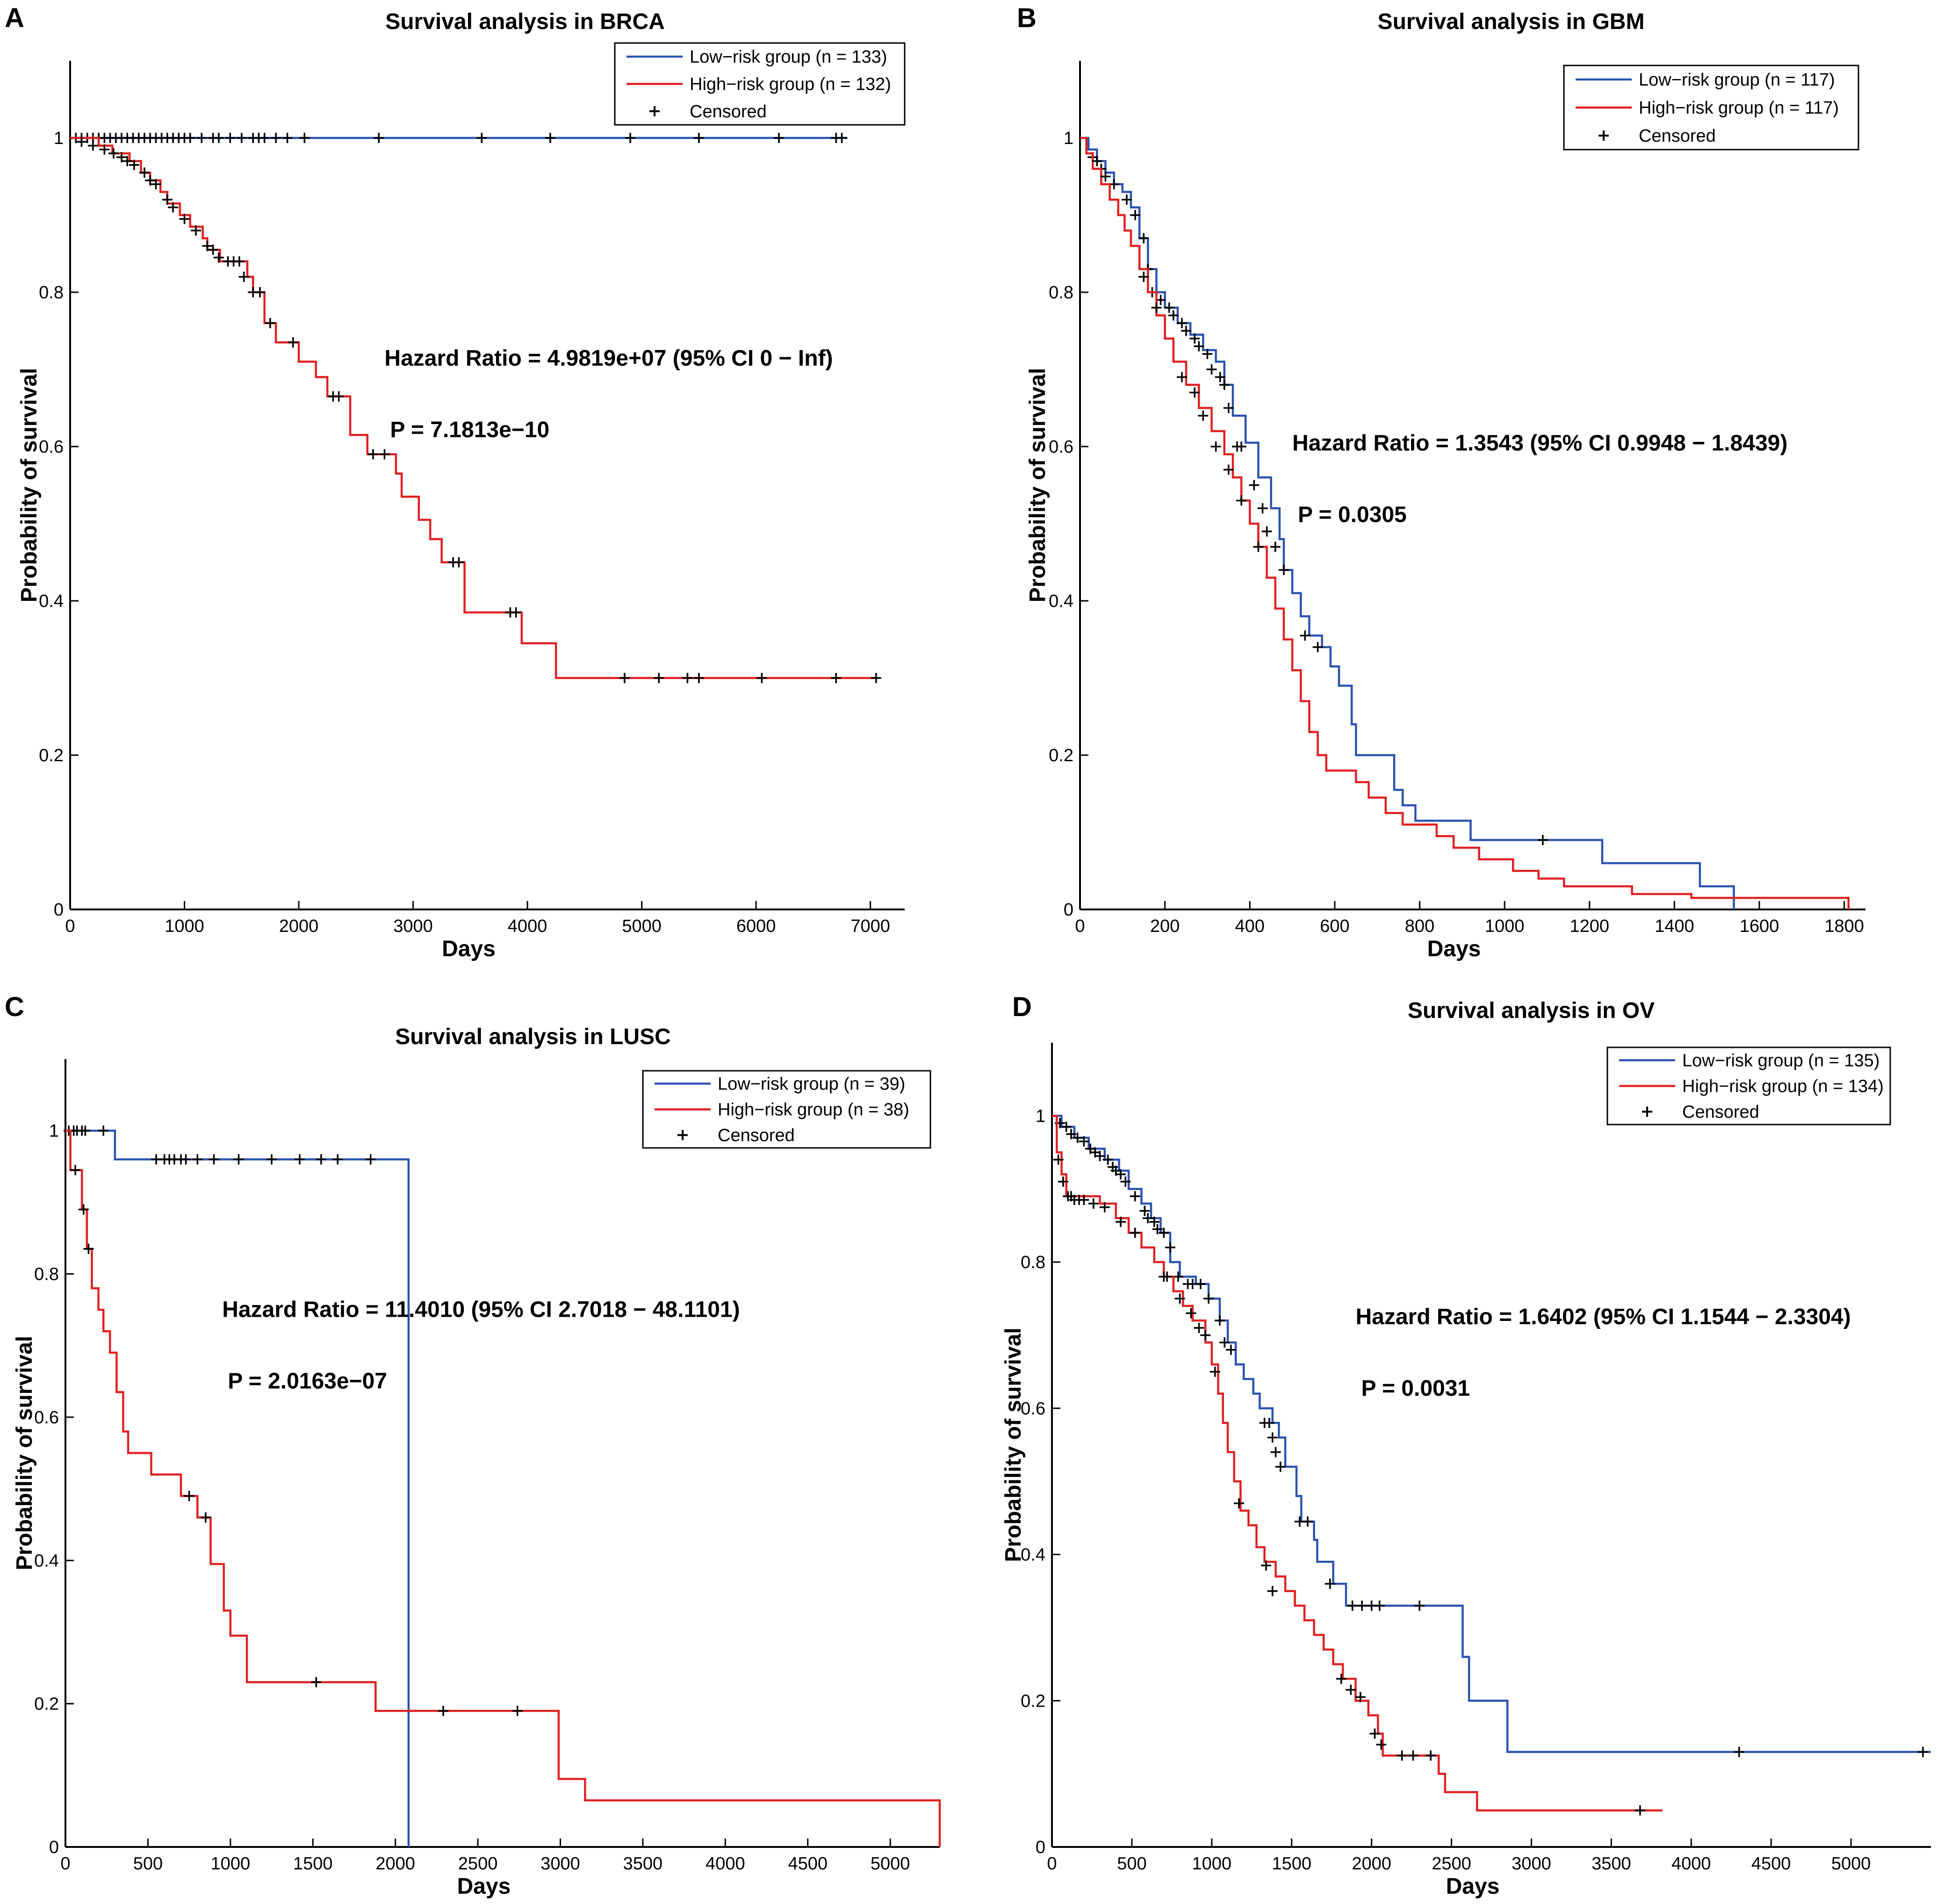 The width and height of the screenshot is (1937, 1904). Describe the element at coordinates (525, 21) in the screenshot. I see `chart-title: Survival analysis in BRCA` at that location.